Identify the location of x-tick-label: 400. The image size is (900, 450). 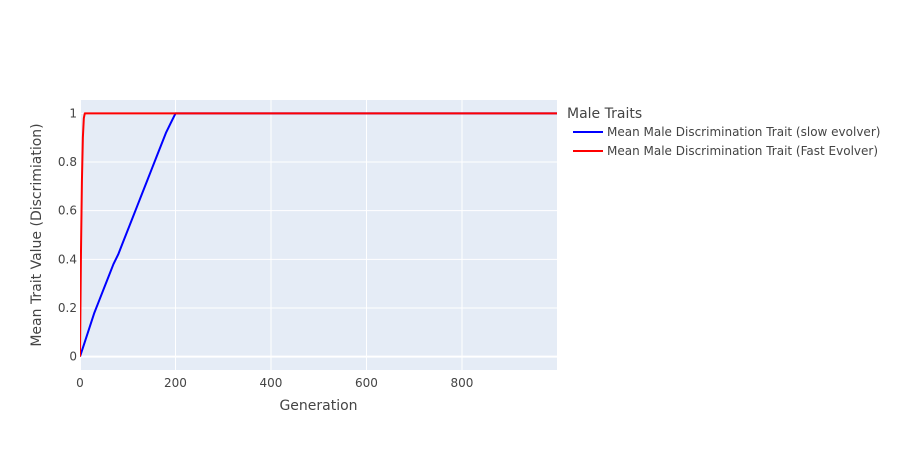
(271, 383).